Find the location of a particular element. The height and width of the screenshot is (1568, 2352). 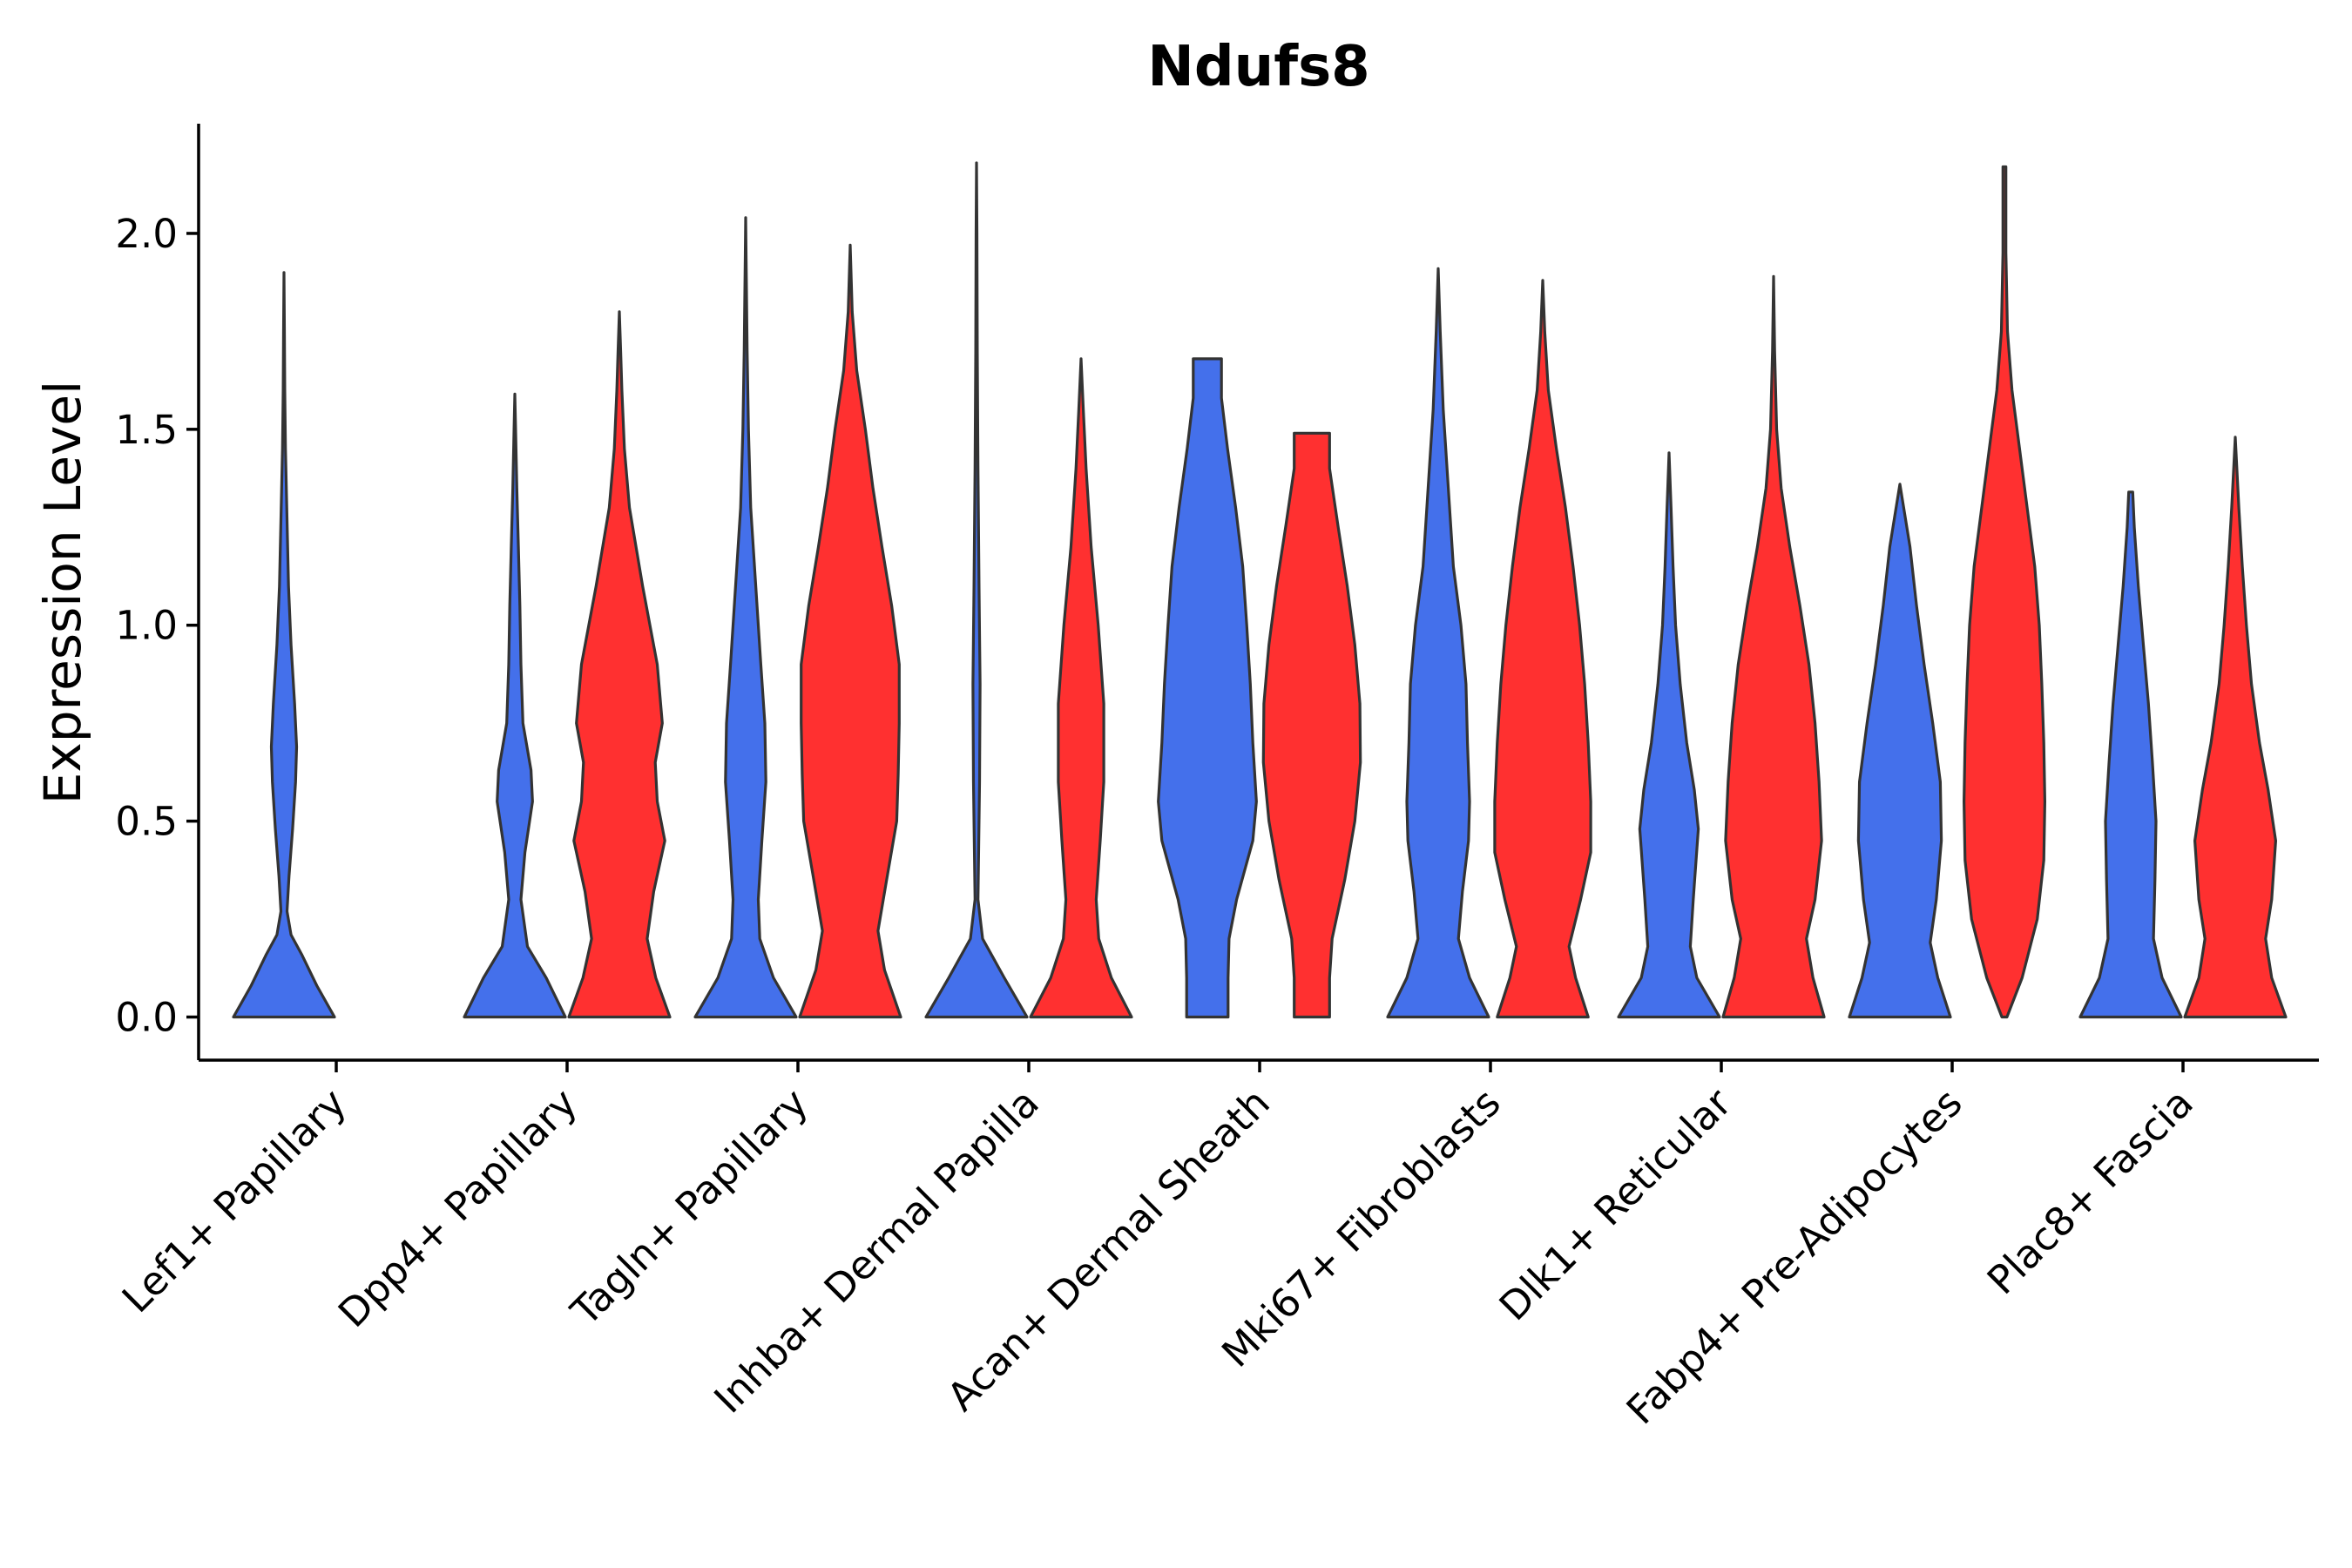

chart-title: Ndufs8 is located at coordinates (1258, 67).